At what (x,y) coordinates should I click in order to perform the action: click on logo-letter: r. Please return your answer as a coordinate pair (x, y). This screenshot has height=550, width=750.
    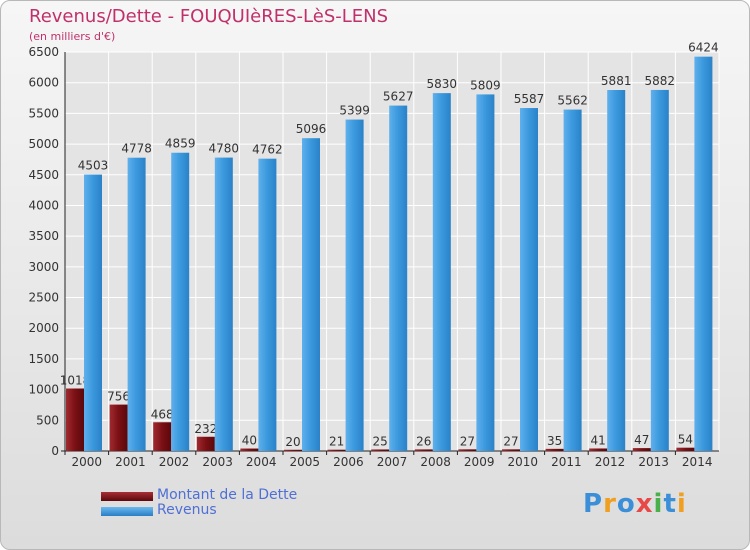
    Looking at the image, I should click on (610, 504).